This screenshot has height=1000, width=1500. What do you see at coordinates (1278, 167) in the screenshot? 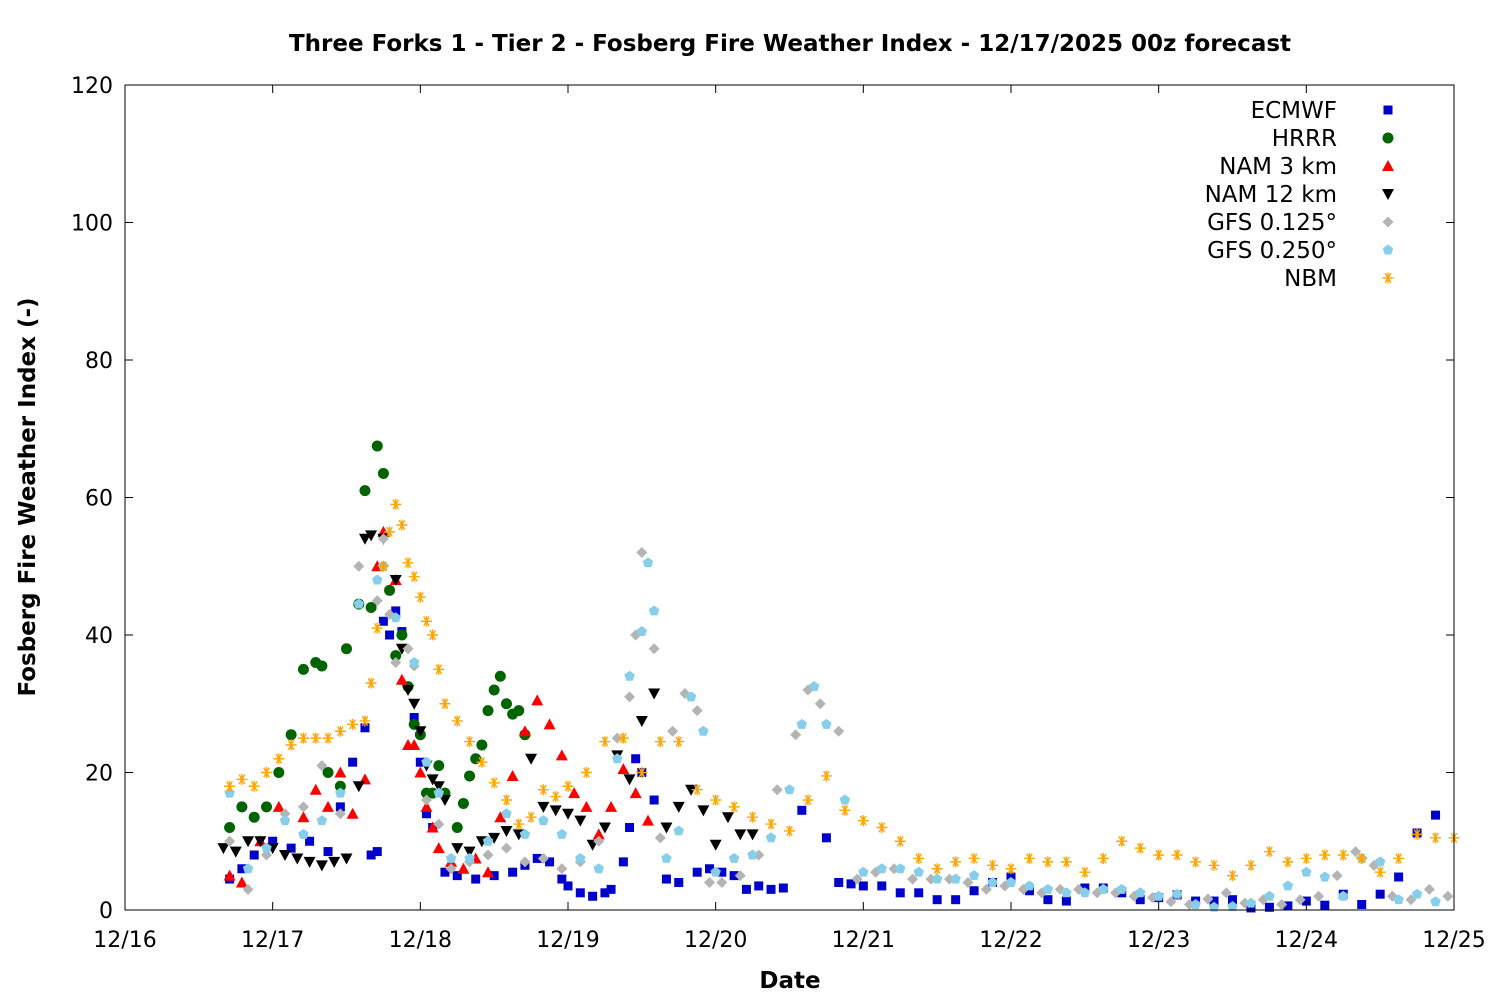
I see `legend-label: NAM 3 km` at bounding box center [1278, 167].